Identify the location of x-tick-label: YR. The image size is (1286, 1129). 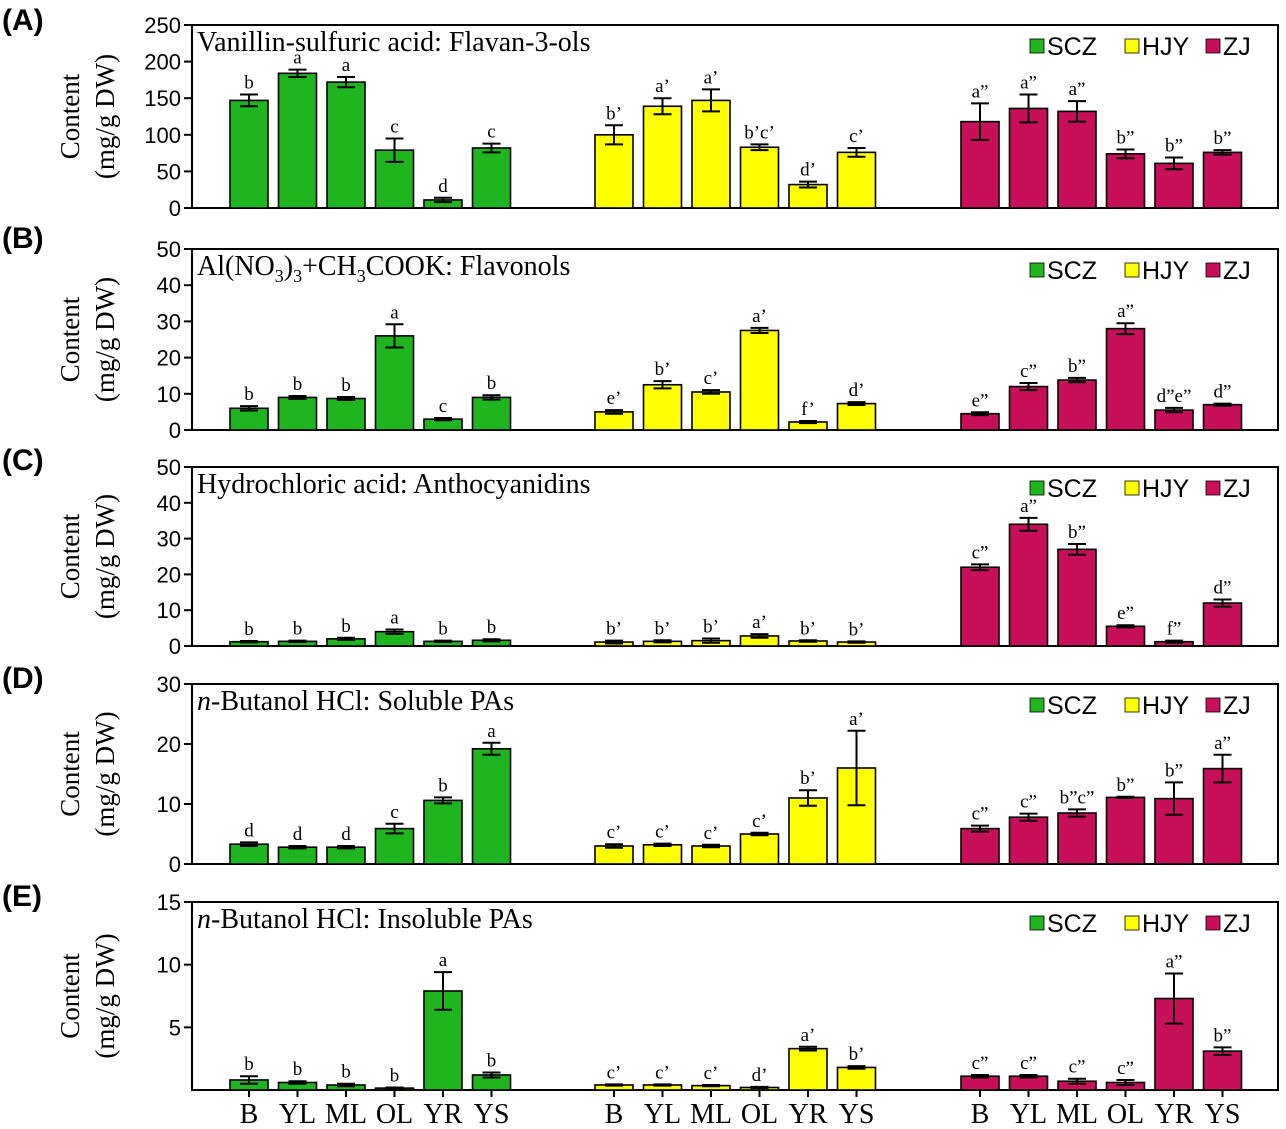
(808, 1114).